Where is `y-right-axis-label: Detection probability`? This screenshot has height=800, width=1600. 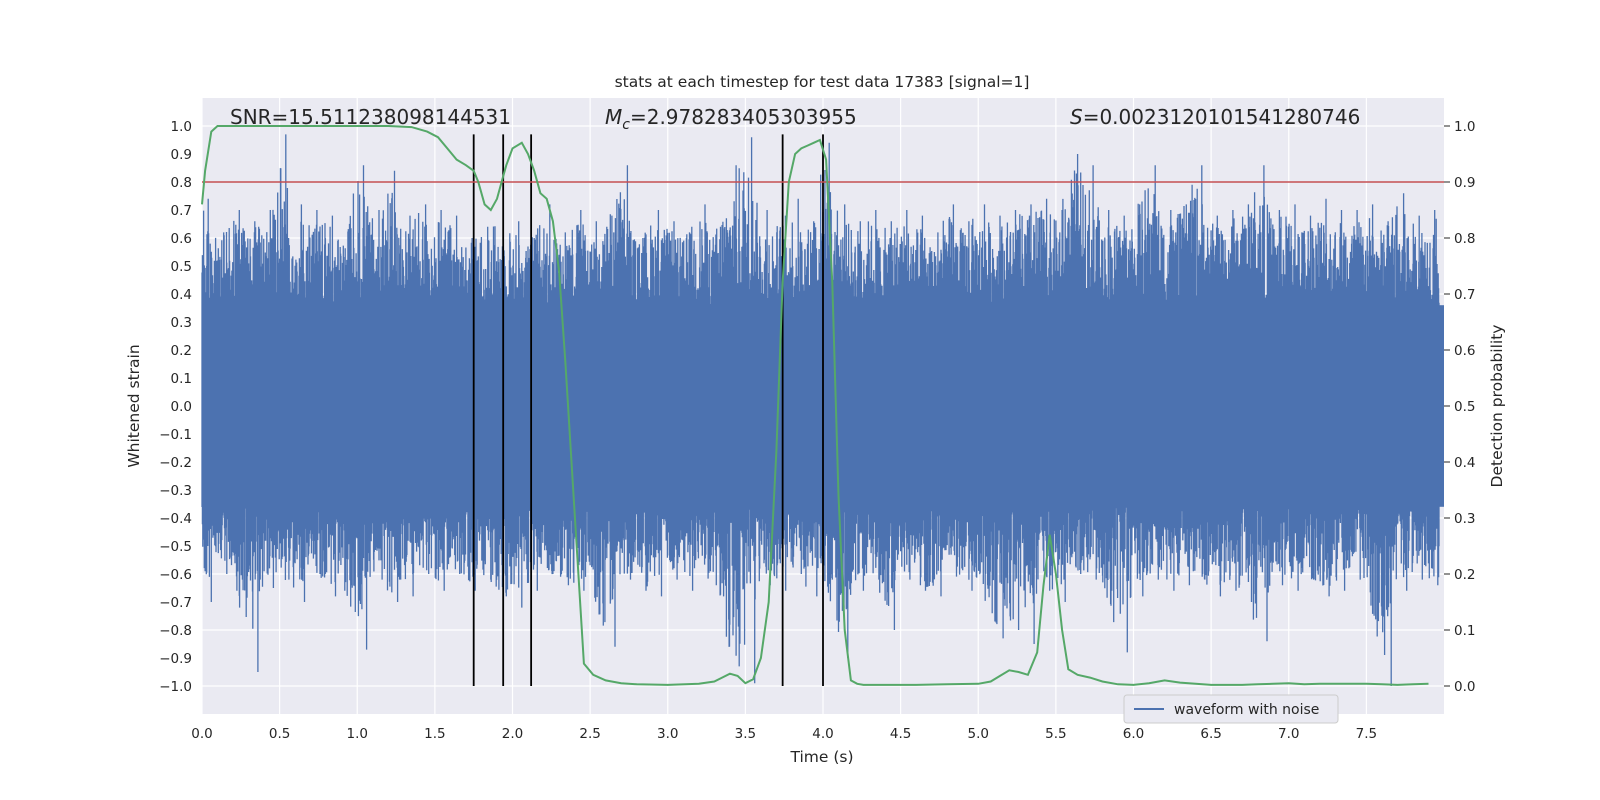 y-right-axis-label: Detection probability is located at coordinates (1497, 406).